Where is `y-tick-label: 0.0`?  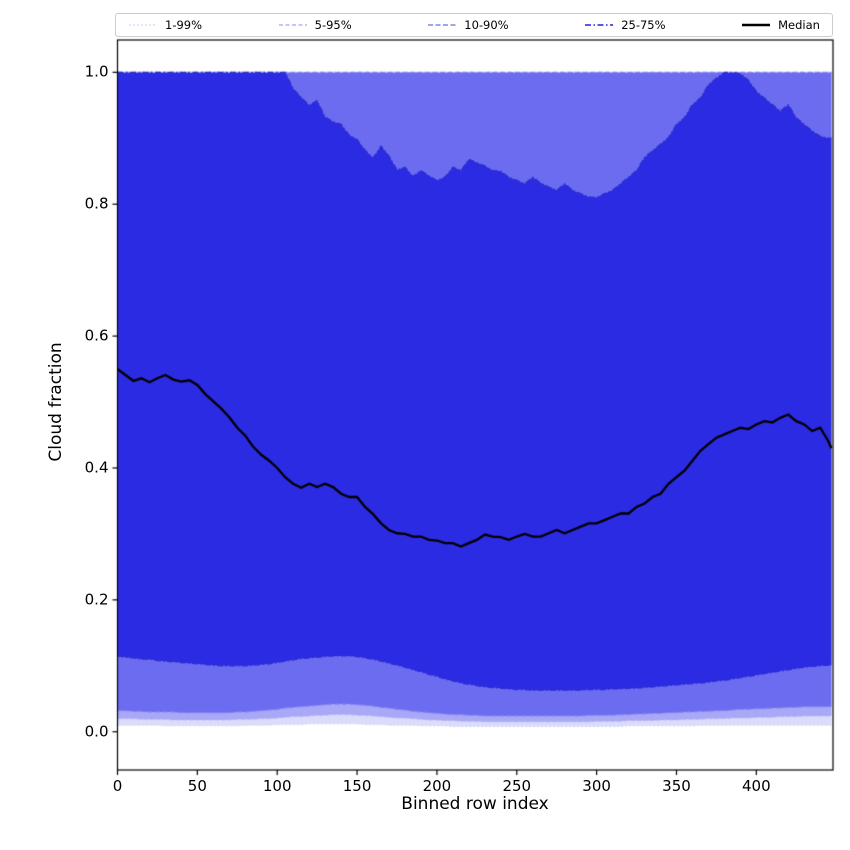
y-tick-label: 0.0 is located at coordinates (96, 731).